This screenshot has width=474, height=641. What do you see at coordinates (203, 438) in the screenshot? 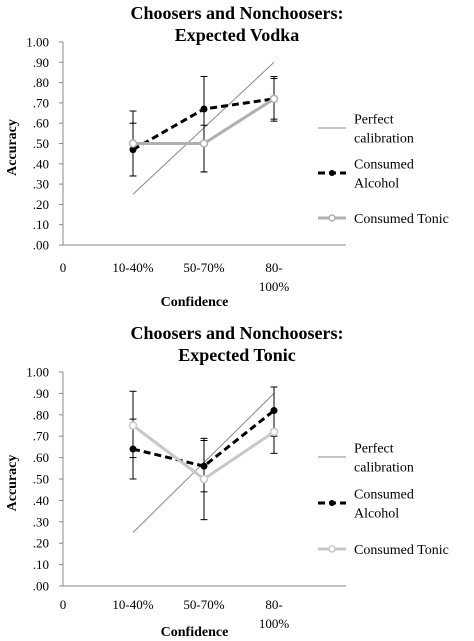
I see `series-line-alcohol` at bounding box center [203, 438].